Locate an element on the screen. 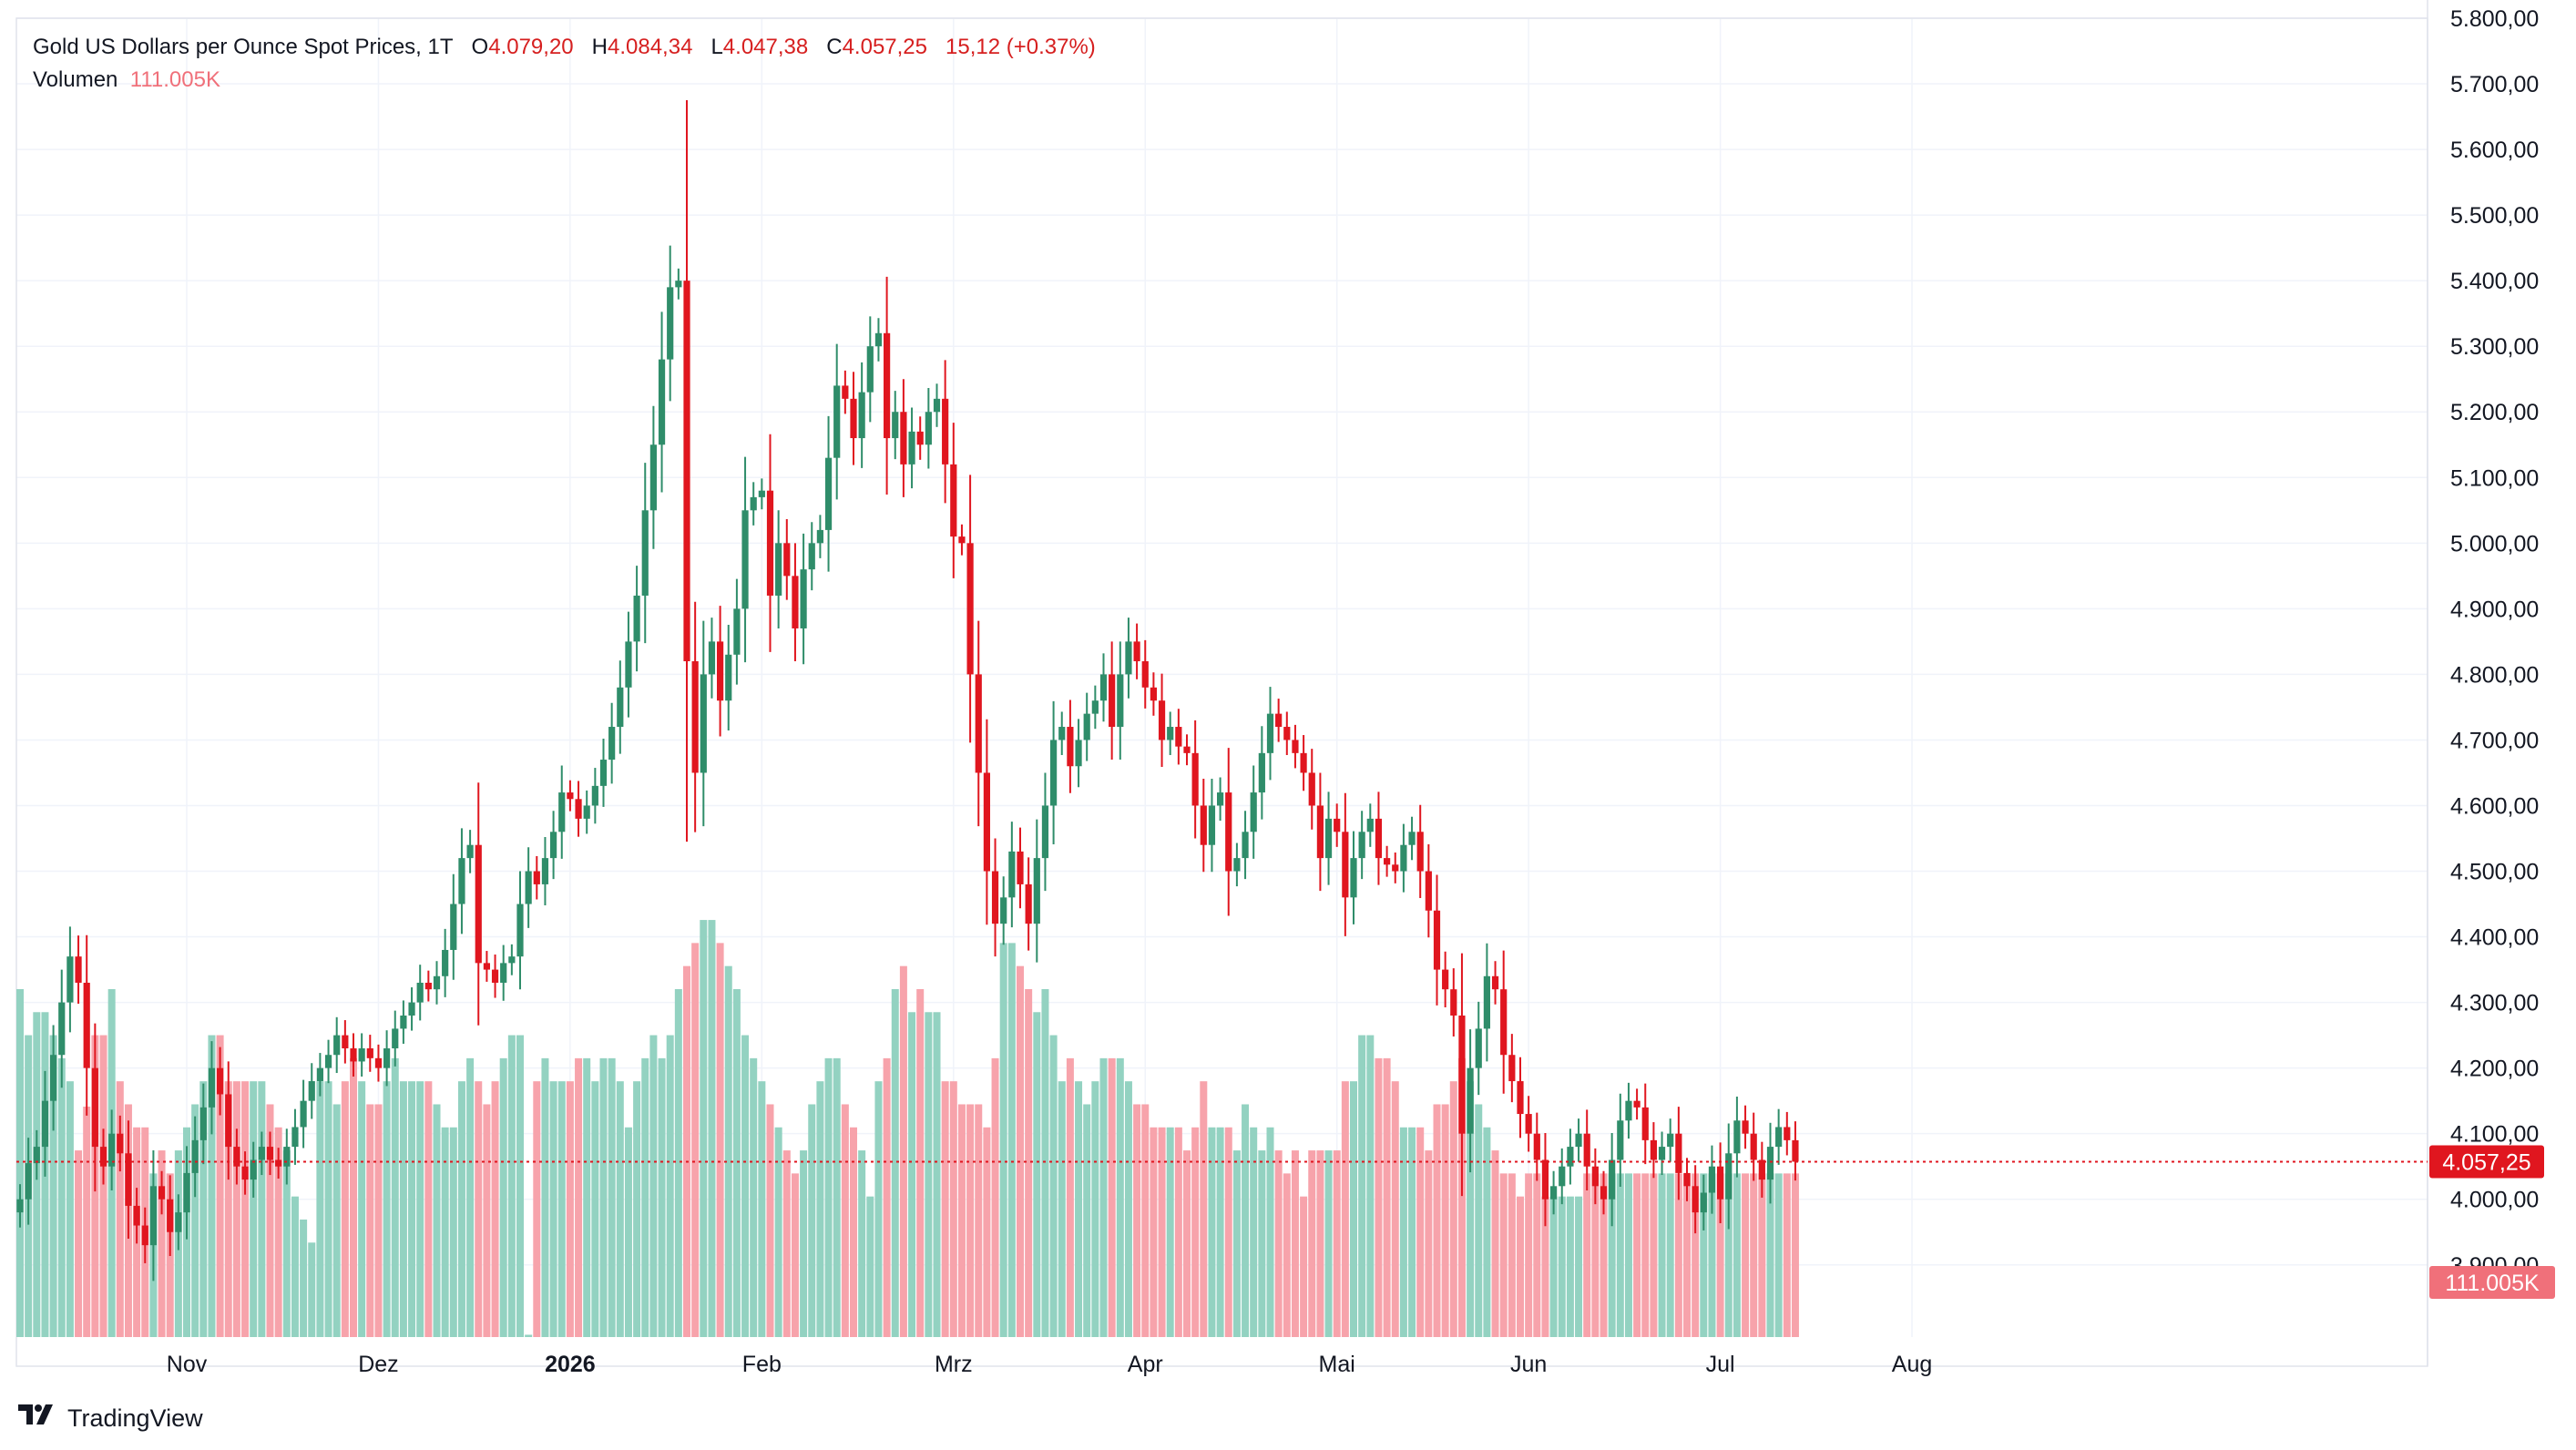  y-tick-label-3: 5.500,00 is located at coordinates (2494, 216).